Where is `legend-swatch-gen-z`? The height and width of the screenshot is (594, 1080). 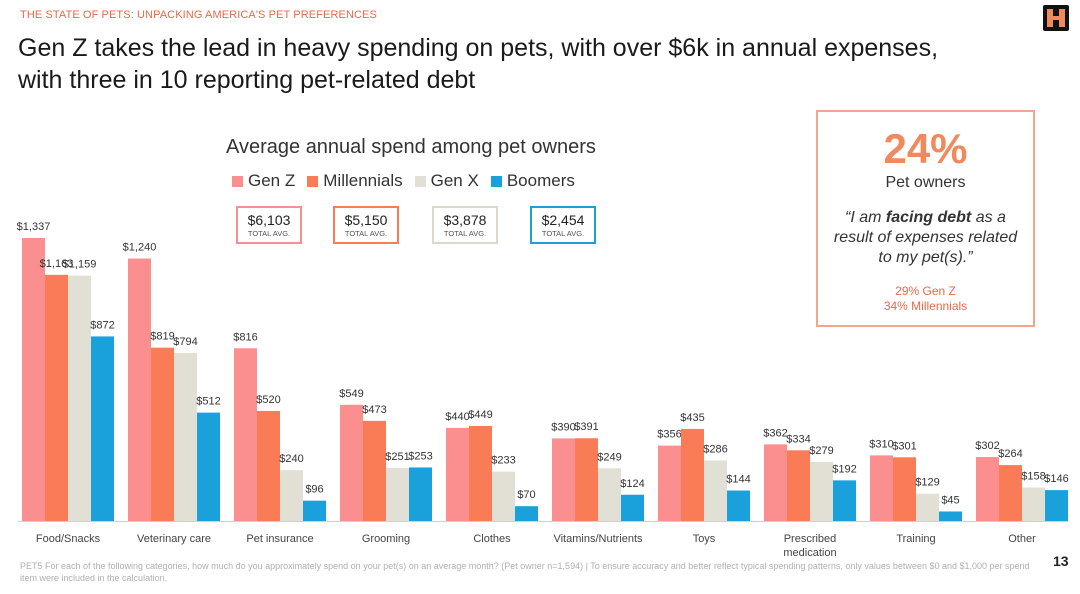 legend-swatch-gen-z is located at coordinates (237, 181).